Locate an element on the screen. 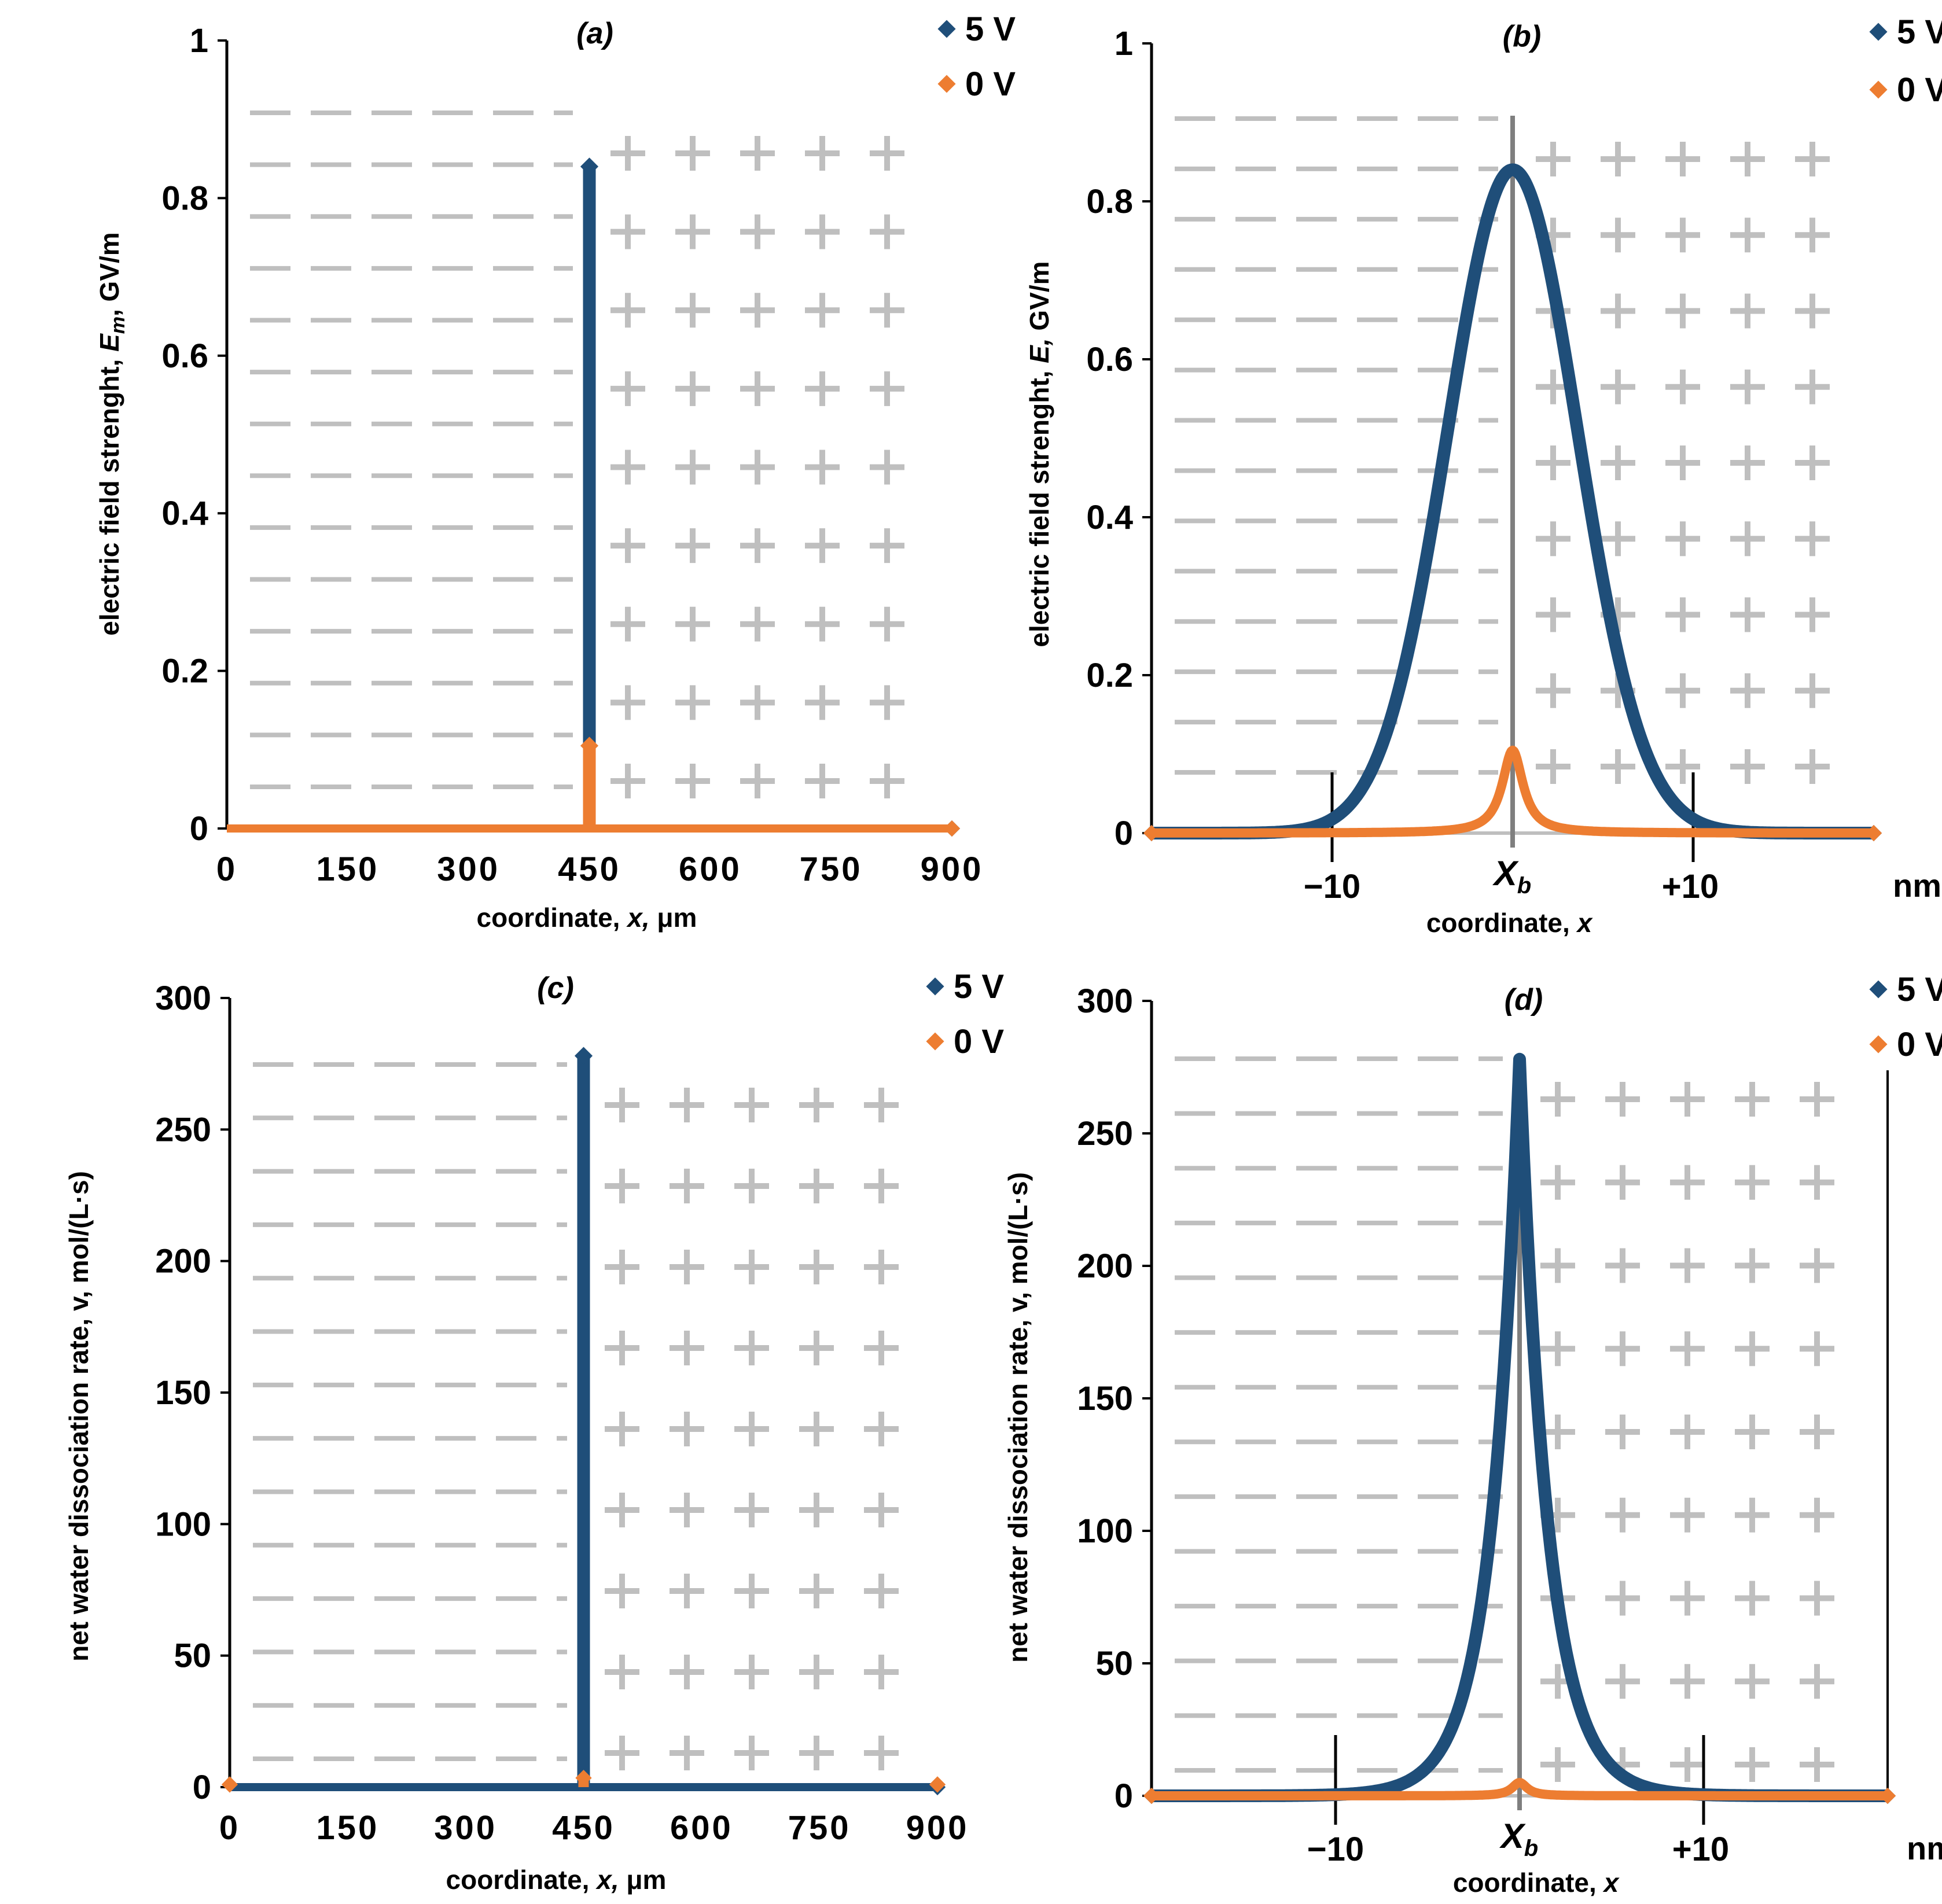 The image size is (1942, 1904). panel-title: (a) is located at coordinates (595, 33).